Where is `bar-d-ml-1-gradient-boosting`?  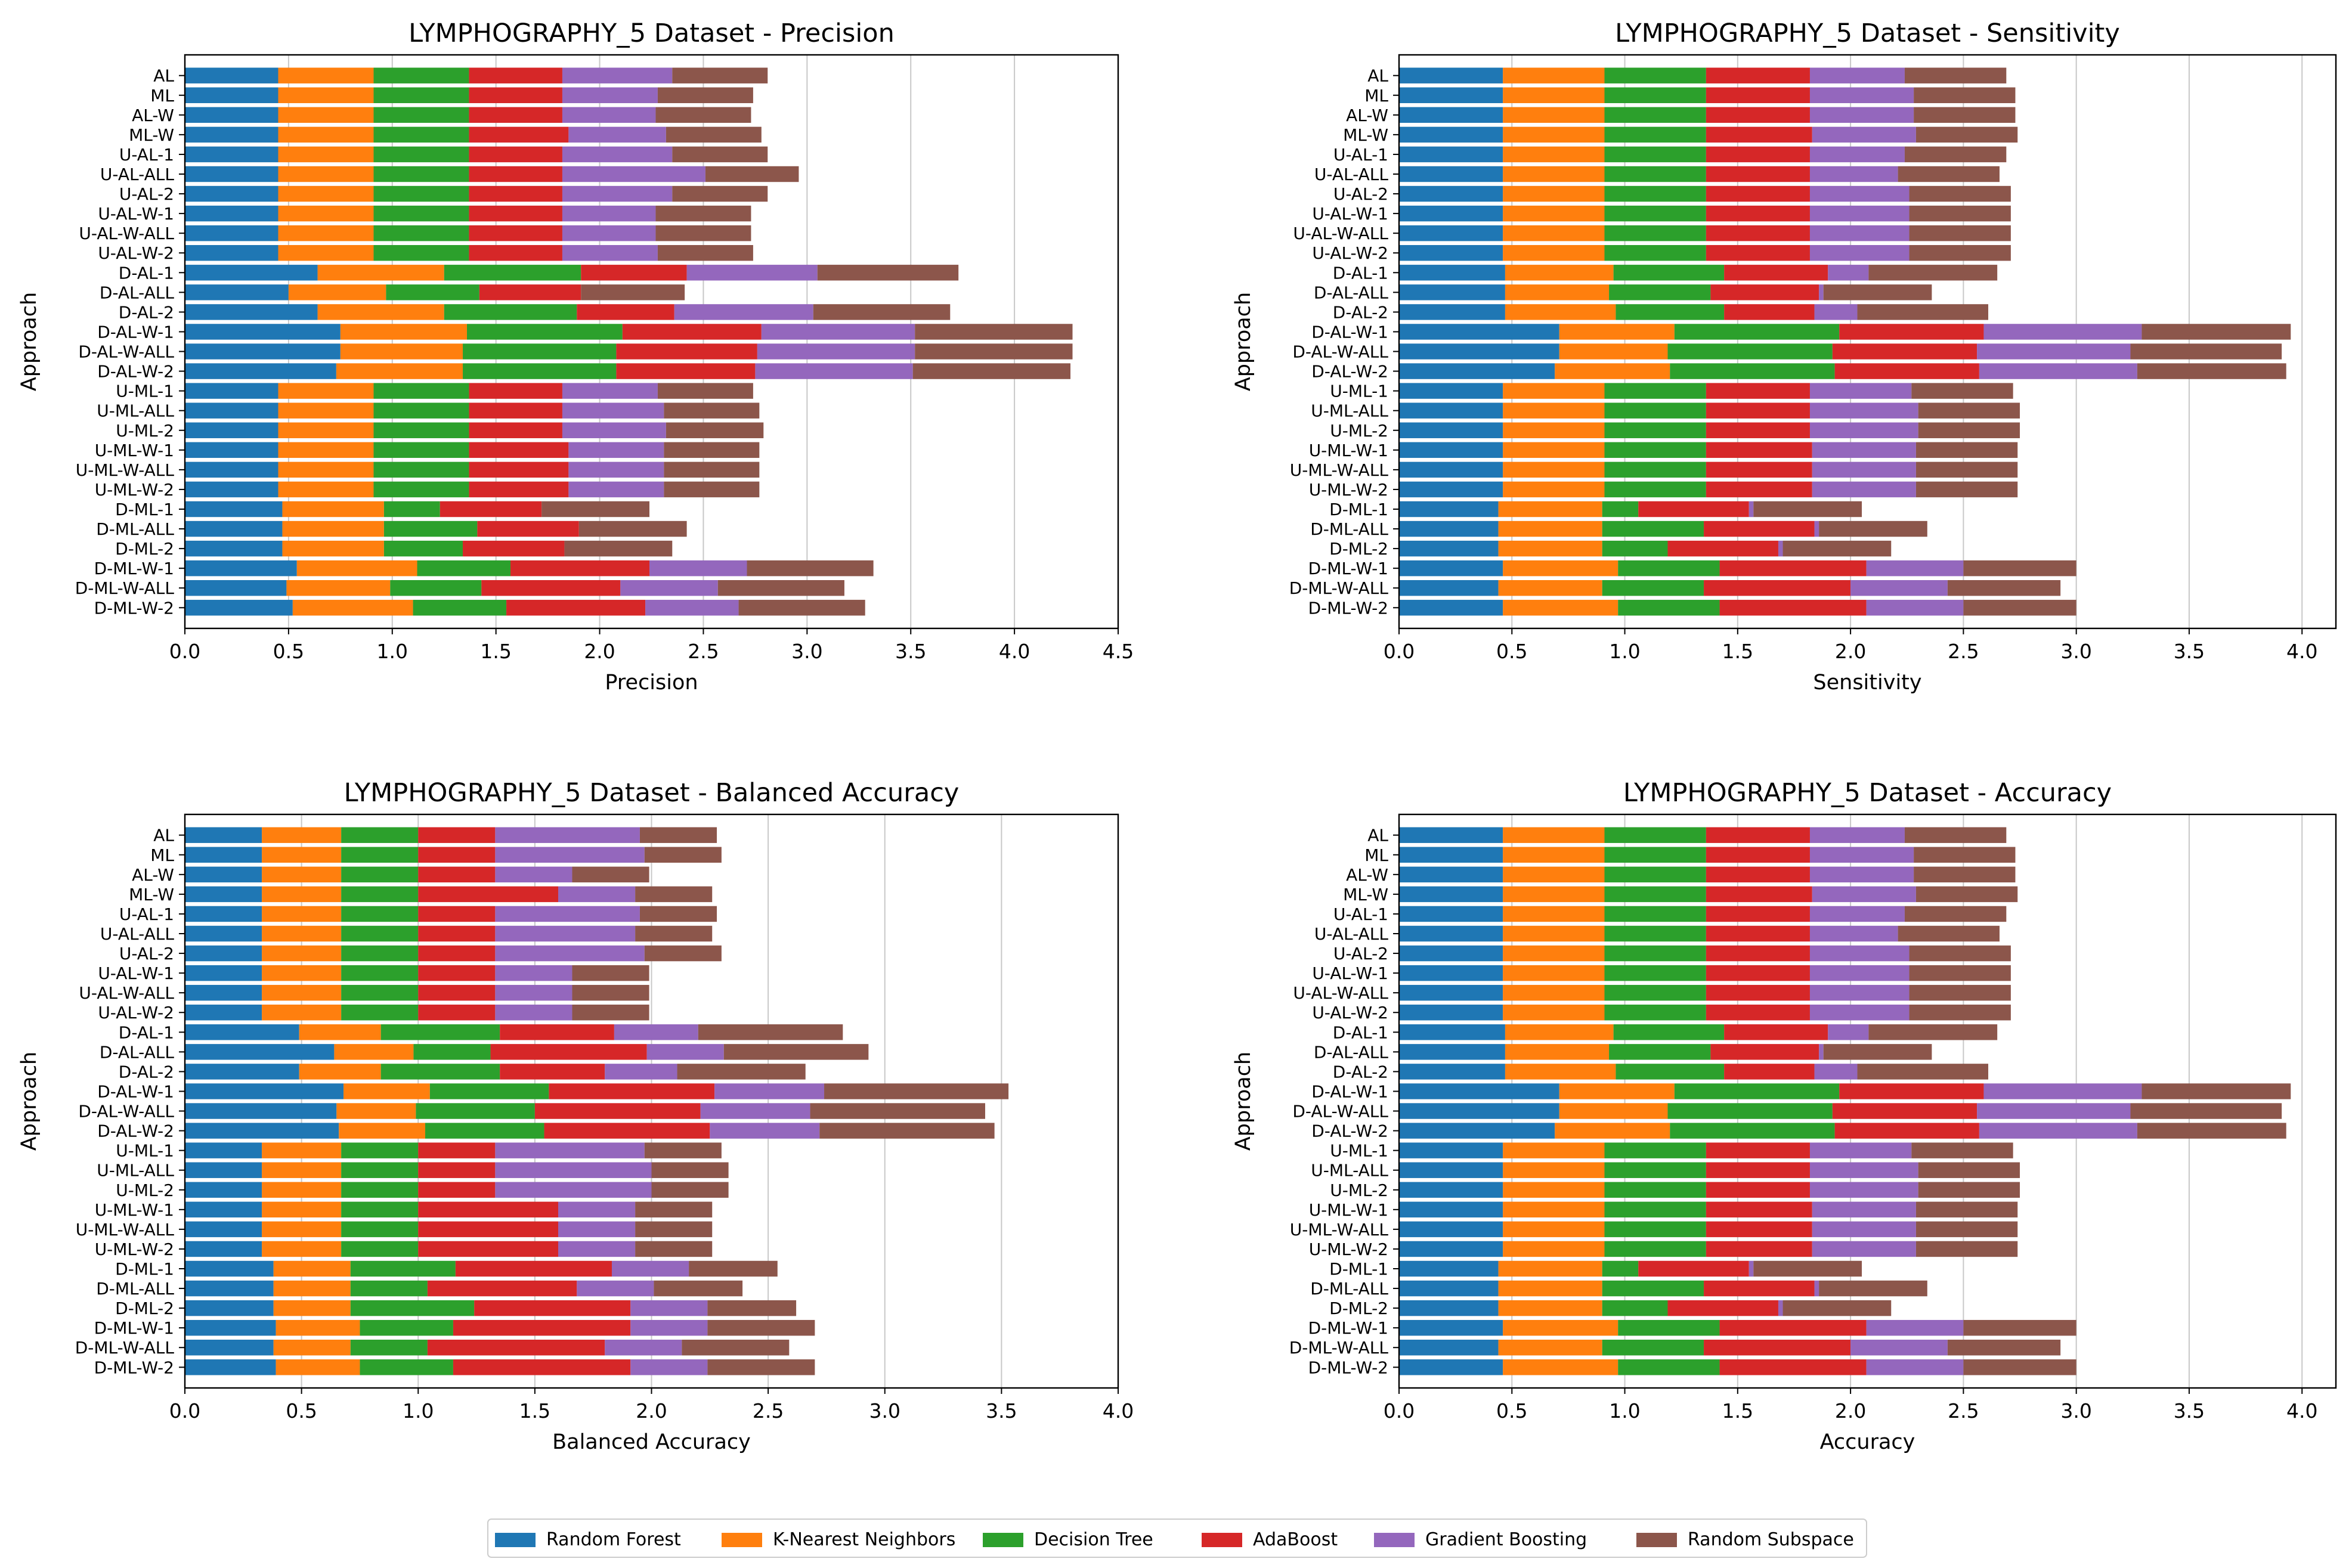
bar-d-ml-1-gradient-boosting is located at coordinates (1751, 509).